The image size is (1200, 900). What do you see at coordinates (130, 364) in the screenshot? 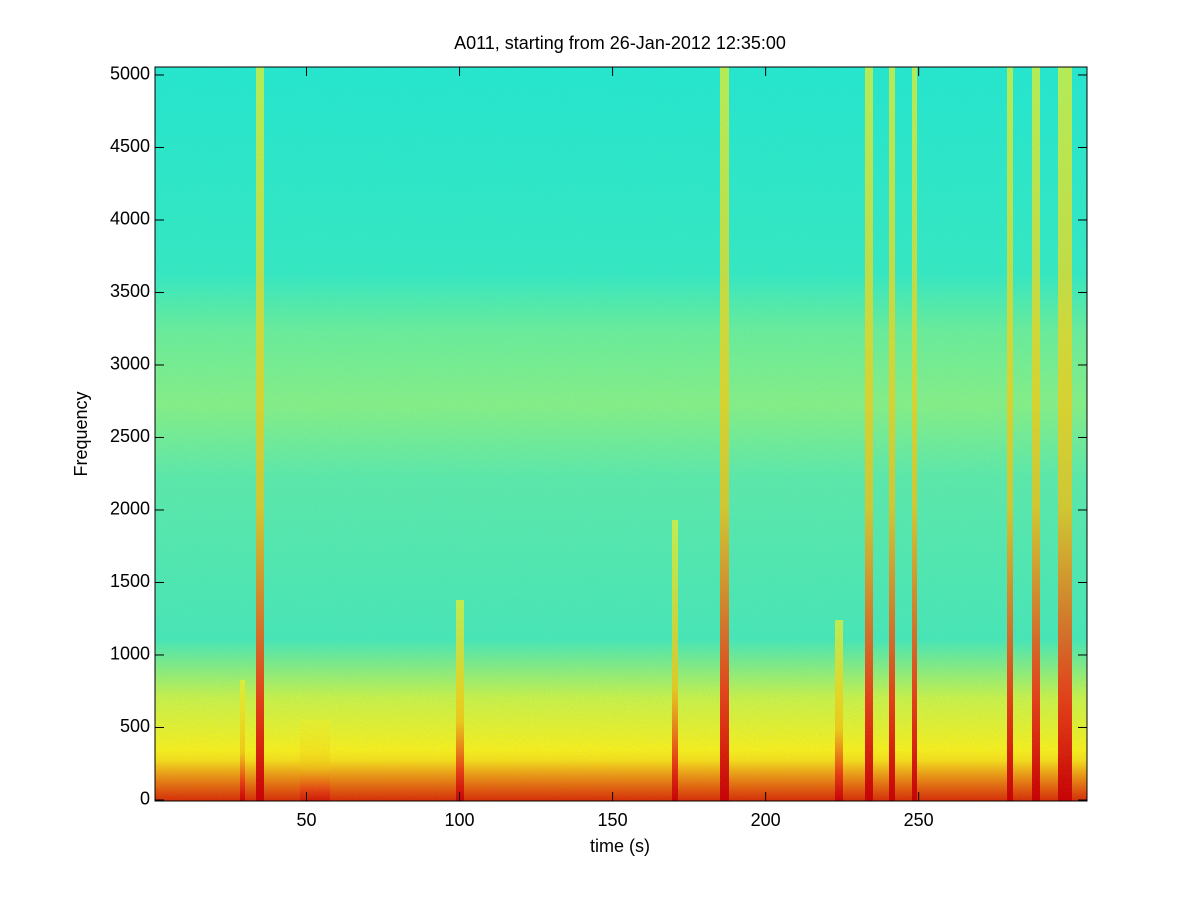
I see `y-tick-label: 3000` at bounding box center [130, 364].